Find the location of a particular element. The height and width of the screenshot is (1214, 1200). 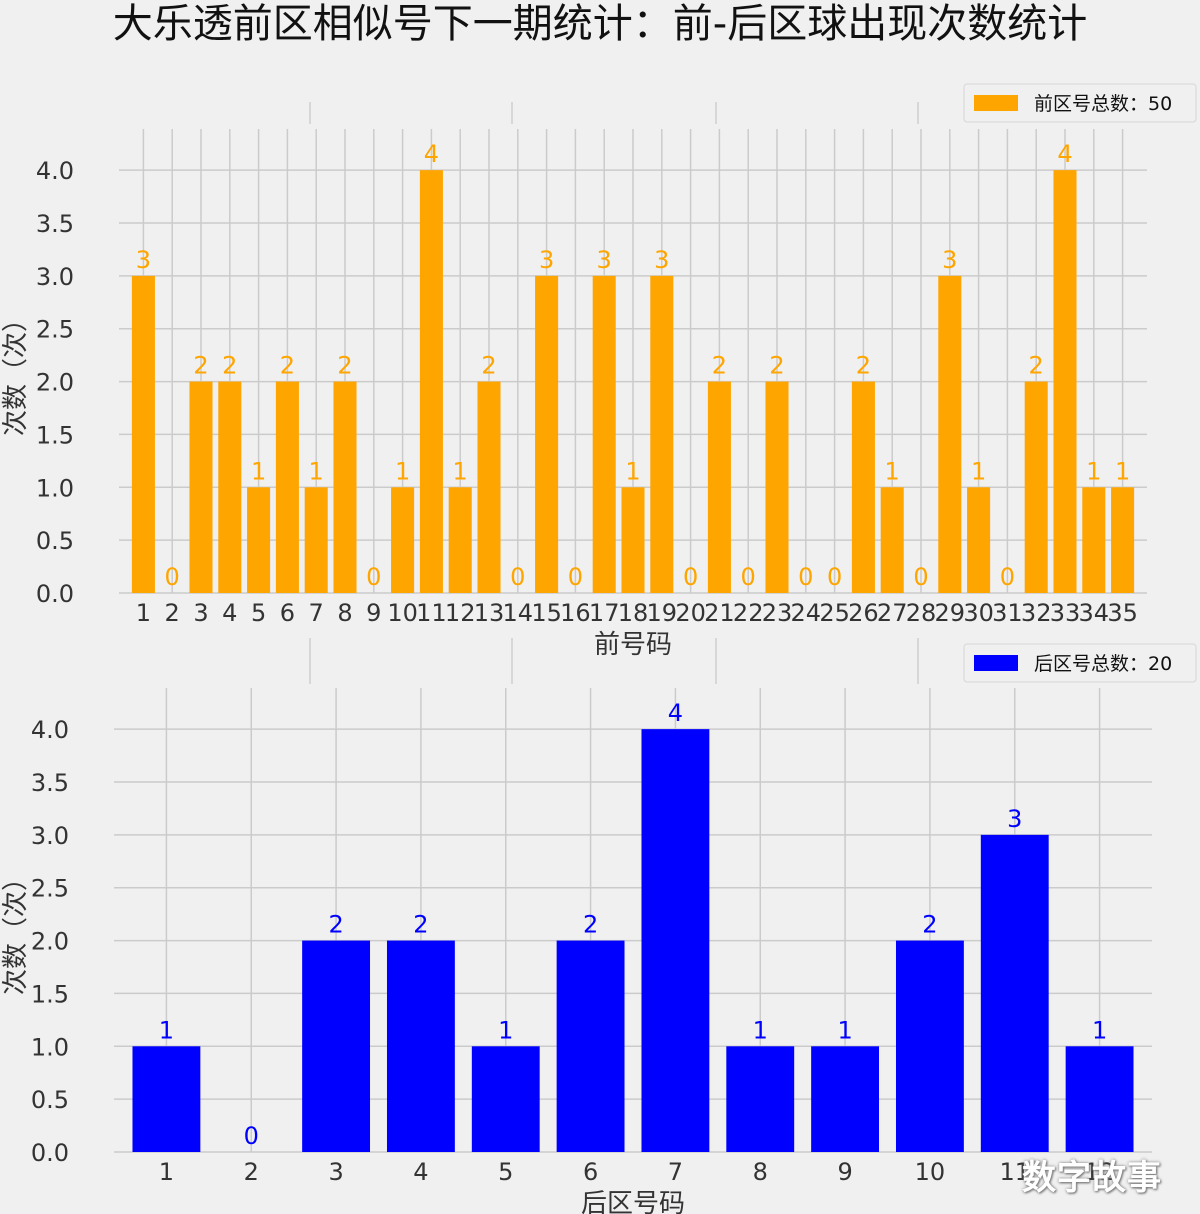

watermark: 数字故事 is located at coordinates (1092, 1178).